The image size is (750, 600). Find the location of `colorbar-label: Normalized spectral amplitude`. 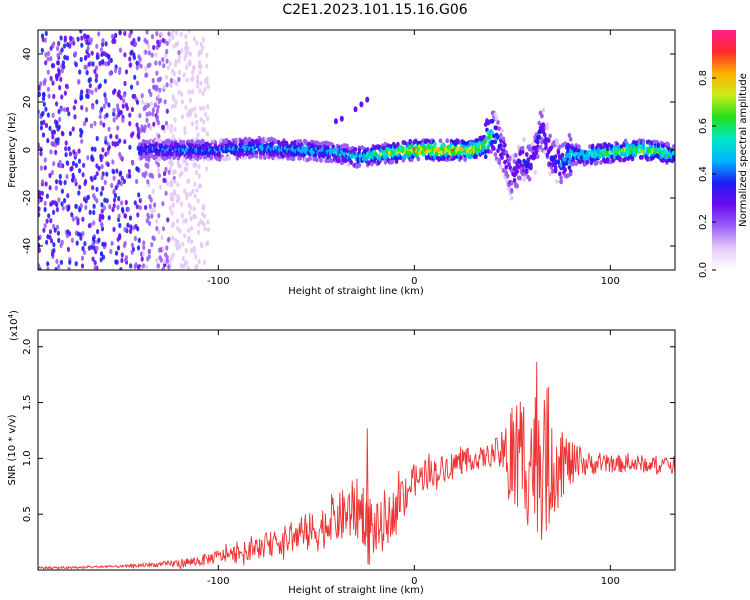

colorbar-label: Normalized spectral amplitude is located at coordinates (743, 150).